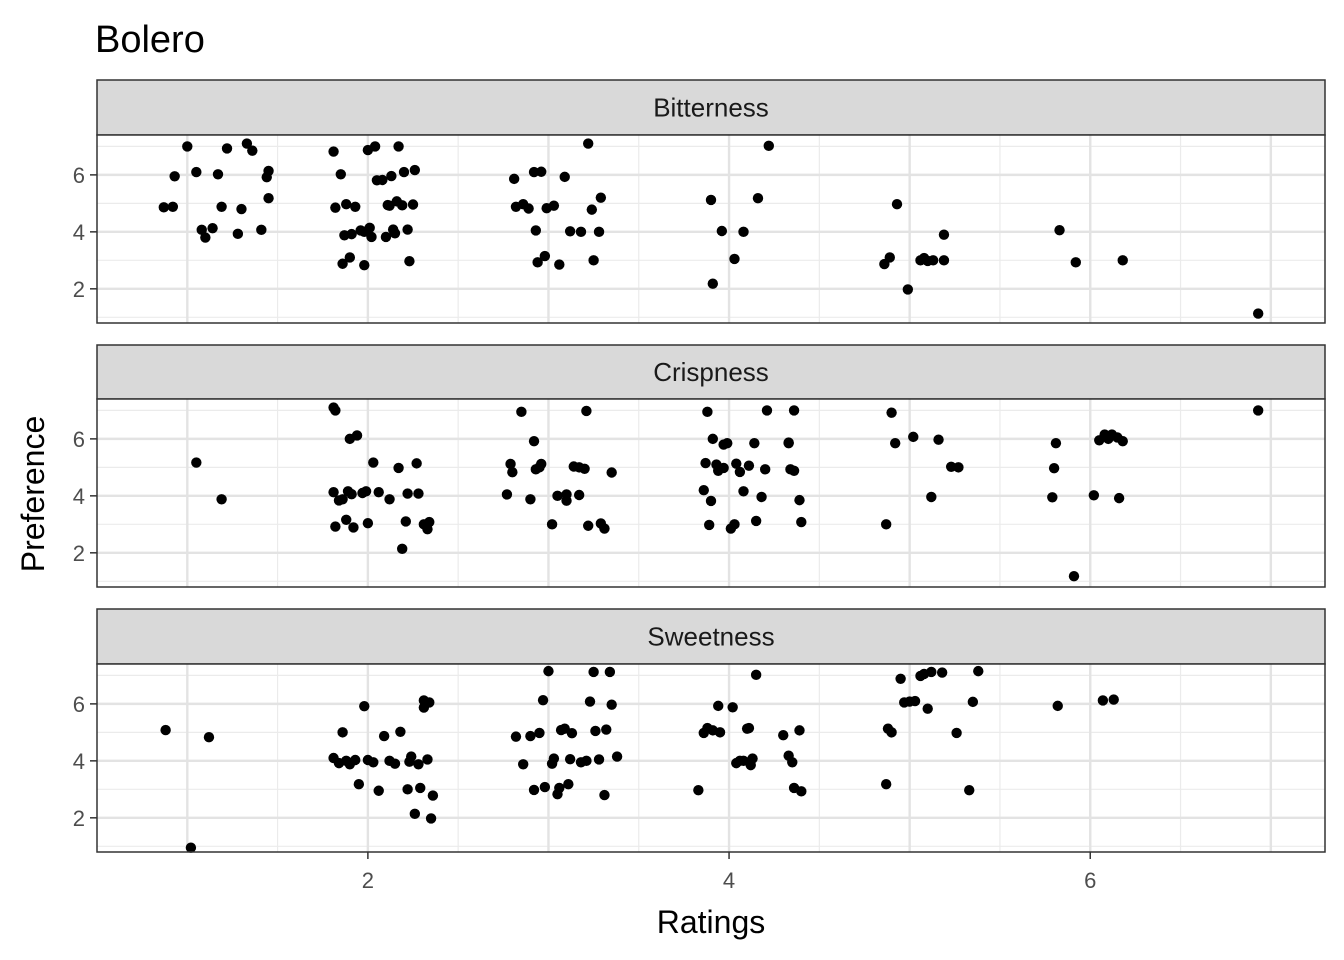  I want to click on y-tick-label: 4, so click(79, 761).